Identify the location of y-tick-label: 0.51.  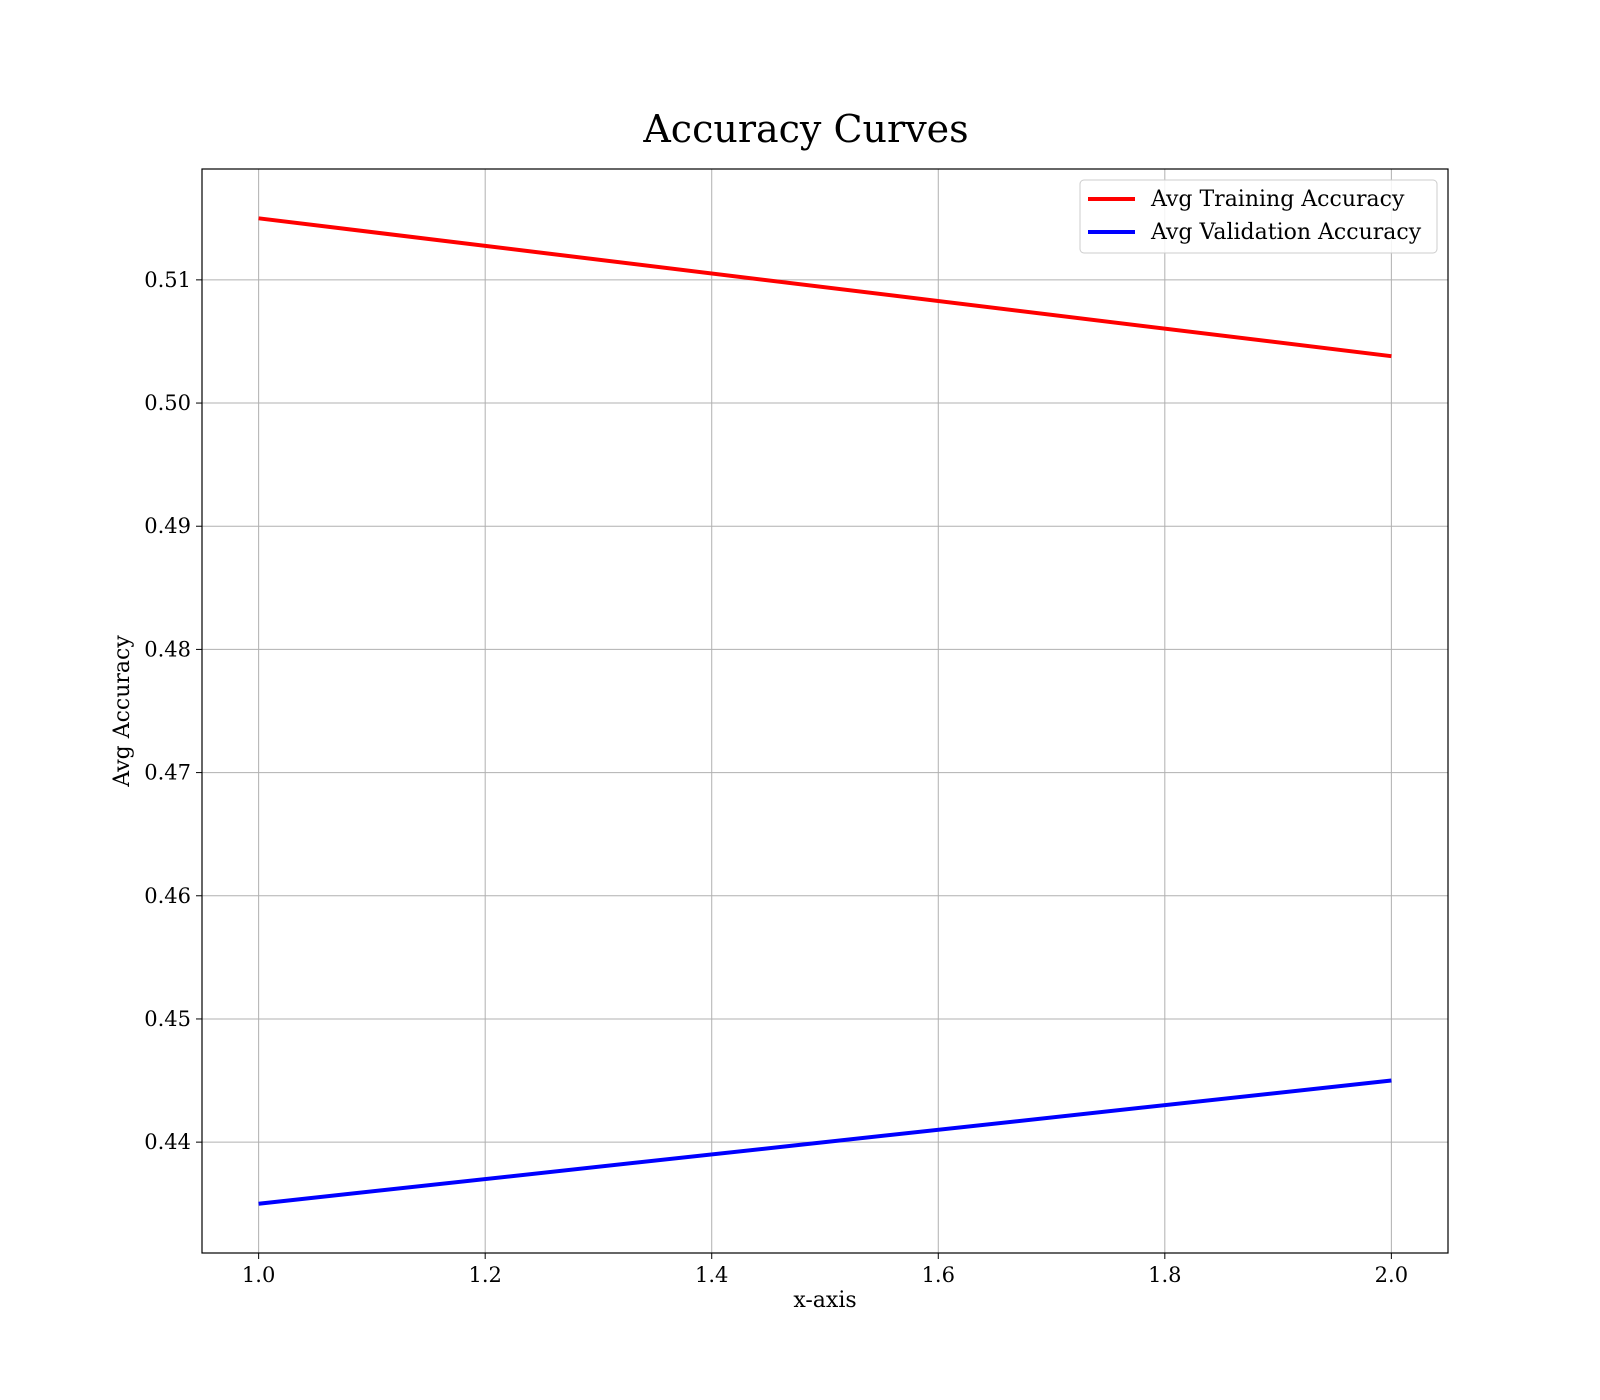
(167, 280).